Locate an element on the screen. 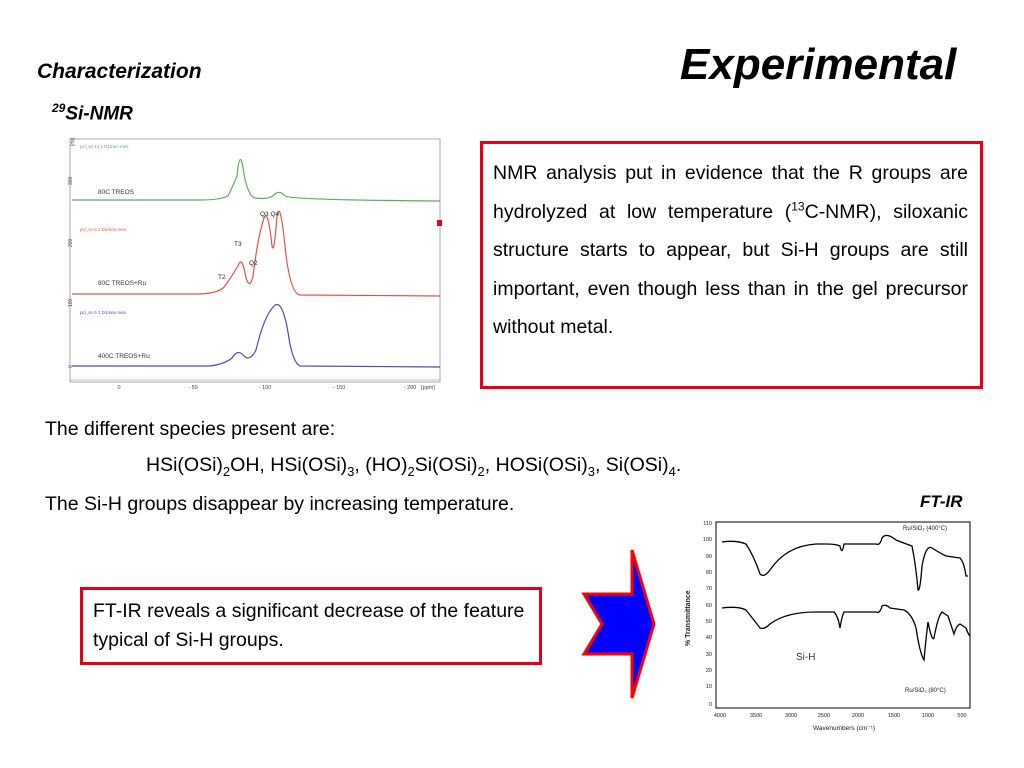 The height and width of the screenshot is (768, 1024). nmr-trace-header: pcl_sn 14 1 D1/neo mes is located at coordinates (104, 146).